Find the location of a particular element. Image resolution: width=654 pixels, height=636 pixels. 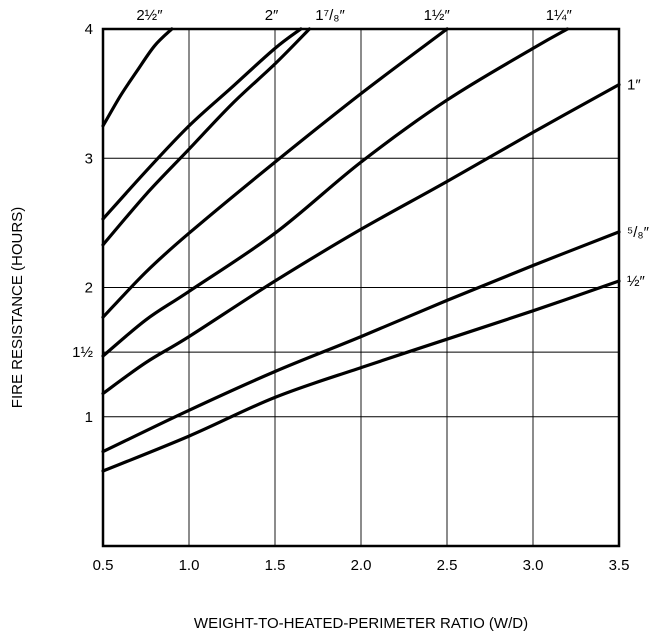

x-tick-label: 0.5 is located at coordinates (103, 565).